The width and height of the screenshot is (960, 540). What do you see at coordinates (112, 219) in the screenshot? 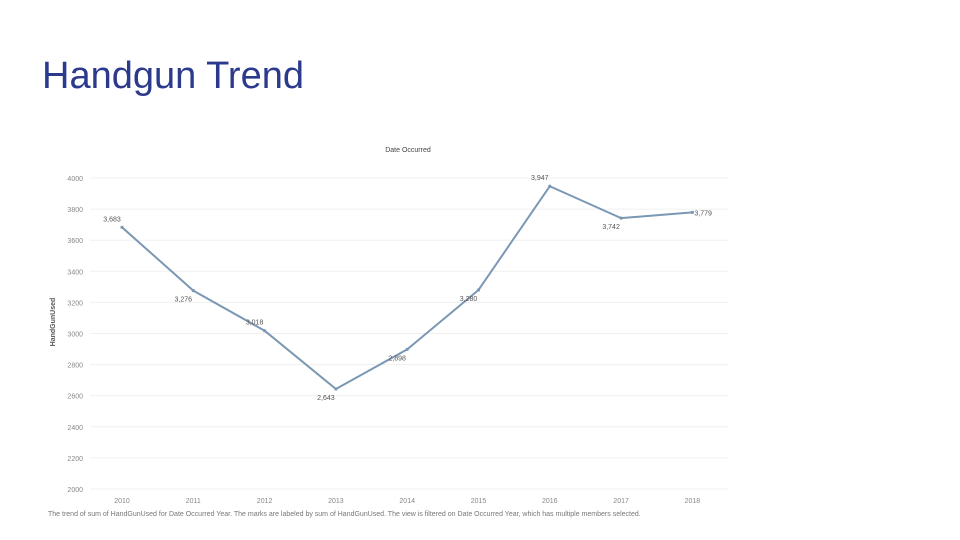
I see `data-label: 3,683` at bounding box center [112, 219].